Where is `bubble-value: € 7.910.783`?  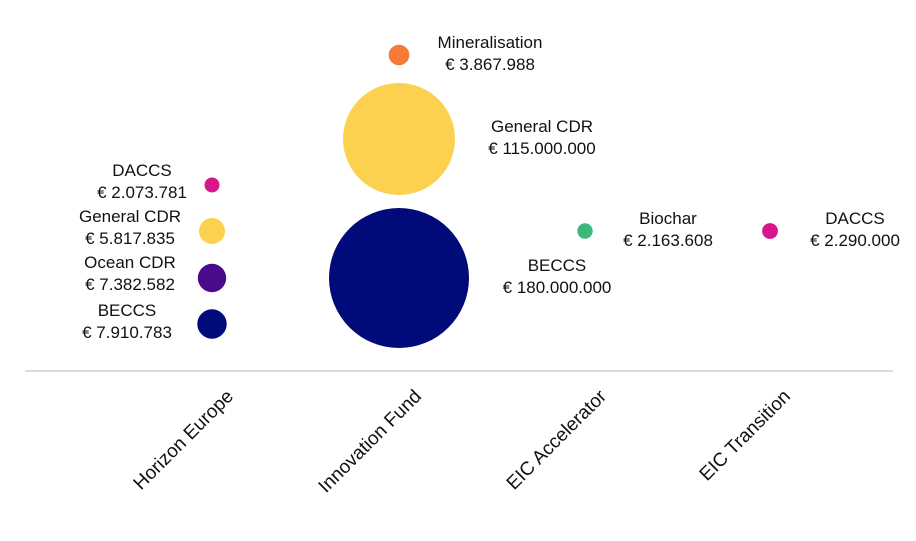
bubble-value: € 7.910.783 is located at coordinates (127, 332).